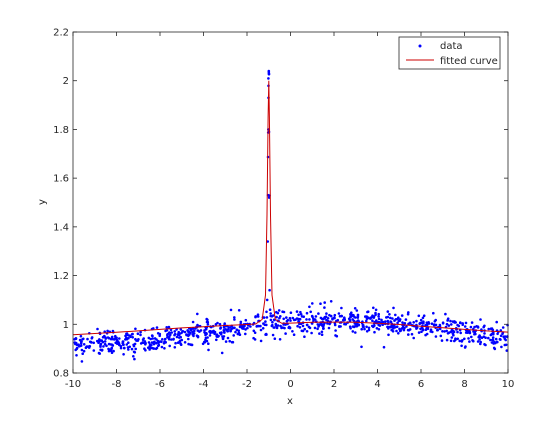 The height and width of the screenshot is (424, 560). What do you see at coordinates (449, 53) in the screenshot?
I see `legend-box` at bounding box center [449, 53].